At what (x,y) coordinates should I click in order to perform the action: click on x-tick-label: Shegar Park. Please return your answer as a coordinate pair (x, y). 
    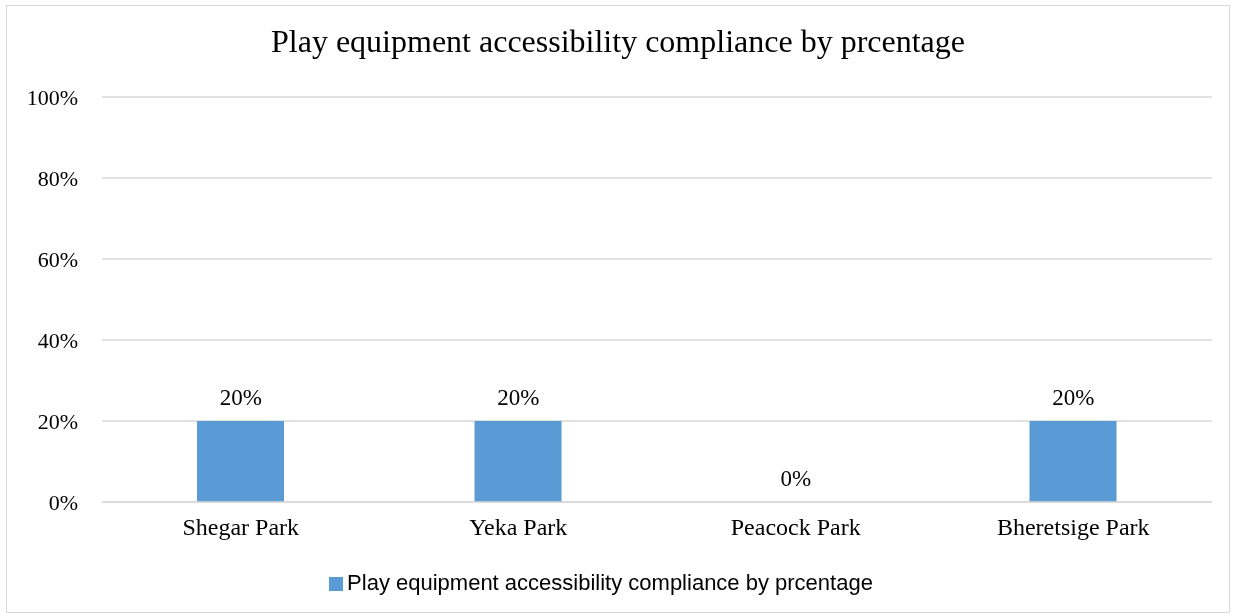
    Looking at the image, I should click on (241, 527).